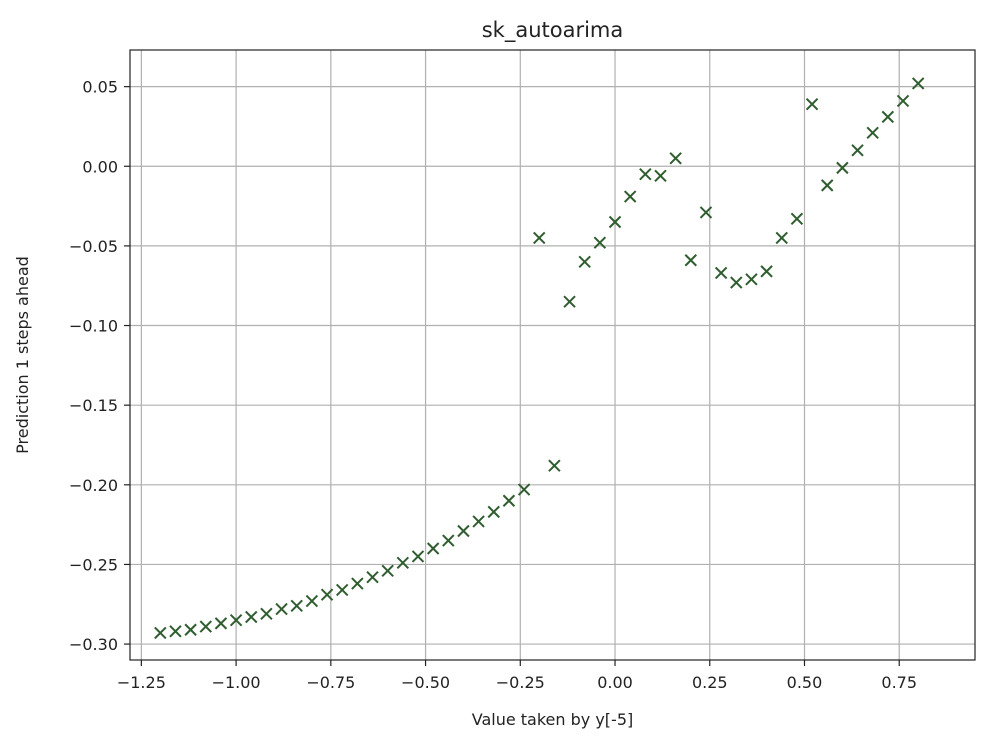  Describe the element at coordinates (330, 682) in the screenshot. I see `x-tick-label: −0.75` at that location.